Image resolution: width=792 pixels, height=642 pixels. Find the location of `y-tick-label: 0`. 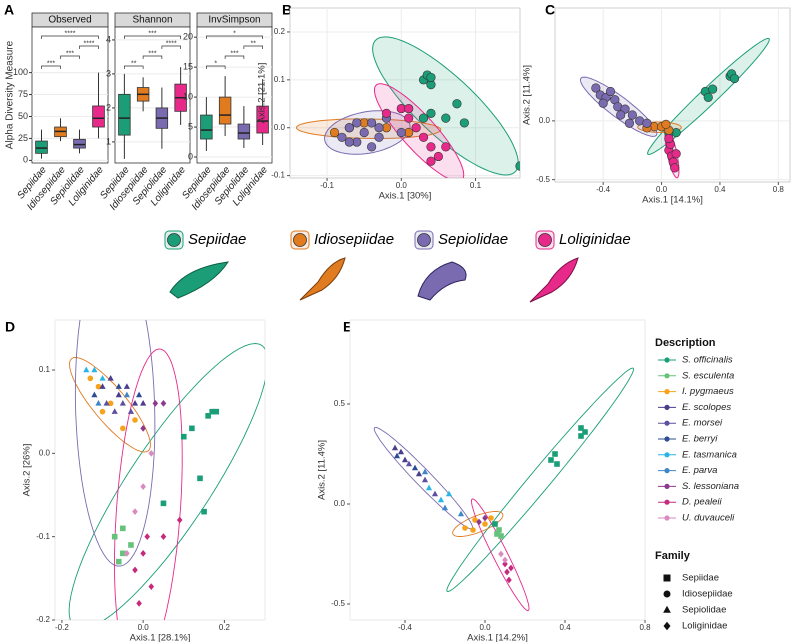

y-tick-label: 0 is located at coordinates (25, 160).